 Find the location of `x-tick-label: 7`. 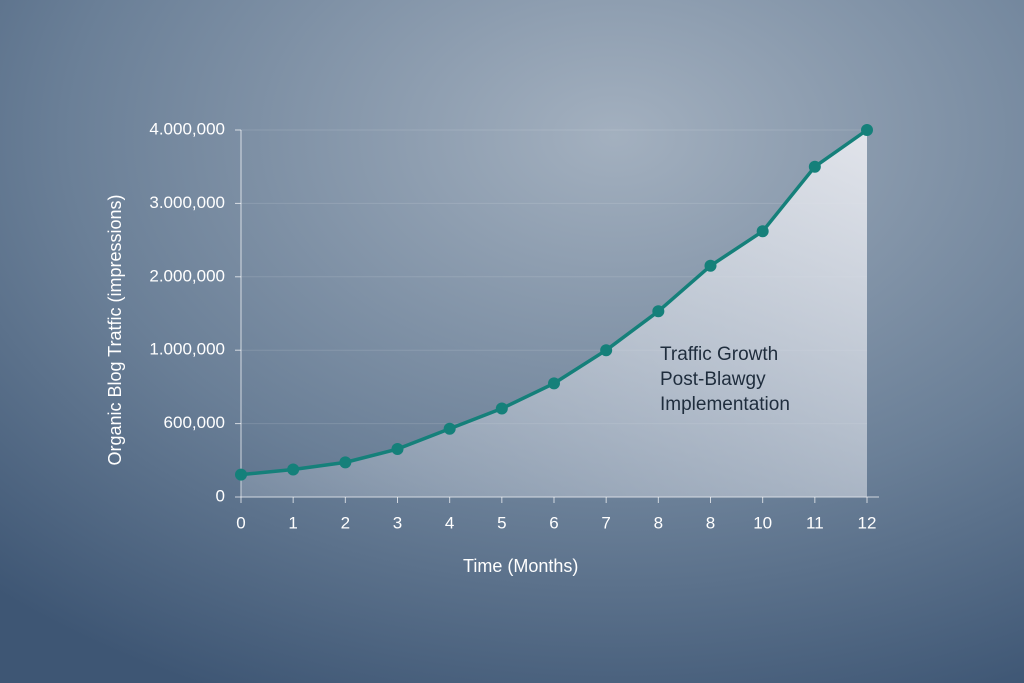

x-tick-label: 7 is located at coordinates (605, 522).